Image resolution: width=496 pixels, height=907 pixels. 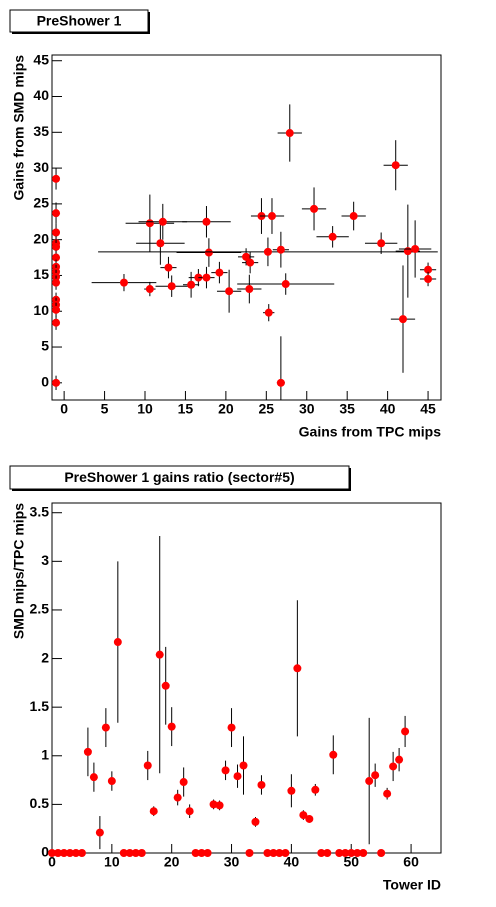 What do you see at coordinates (226, 409) in the screenshot?
I see `x-tick-label: 20` at bounding box center [226, 409].